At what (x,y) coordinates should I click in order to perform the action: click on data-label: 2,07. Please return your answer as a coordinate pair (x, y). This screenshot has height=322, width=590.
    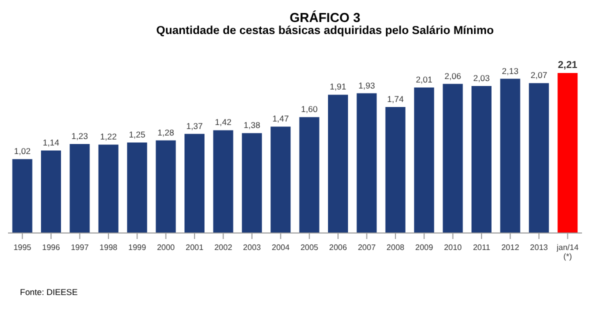
    Looking at the image, I should click on (539, 75).